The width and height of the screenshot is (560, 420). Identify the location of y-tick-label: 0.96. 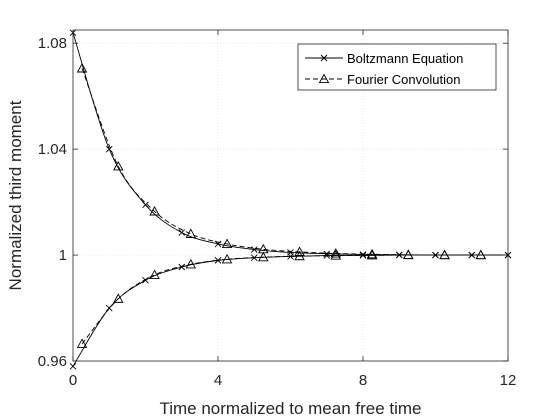
(52, 361).